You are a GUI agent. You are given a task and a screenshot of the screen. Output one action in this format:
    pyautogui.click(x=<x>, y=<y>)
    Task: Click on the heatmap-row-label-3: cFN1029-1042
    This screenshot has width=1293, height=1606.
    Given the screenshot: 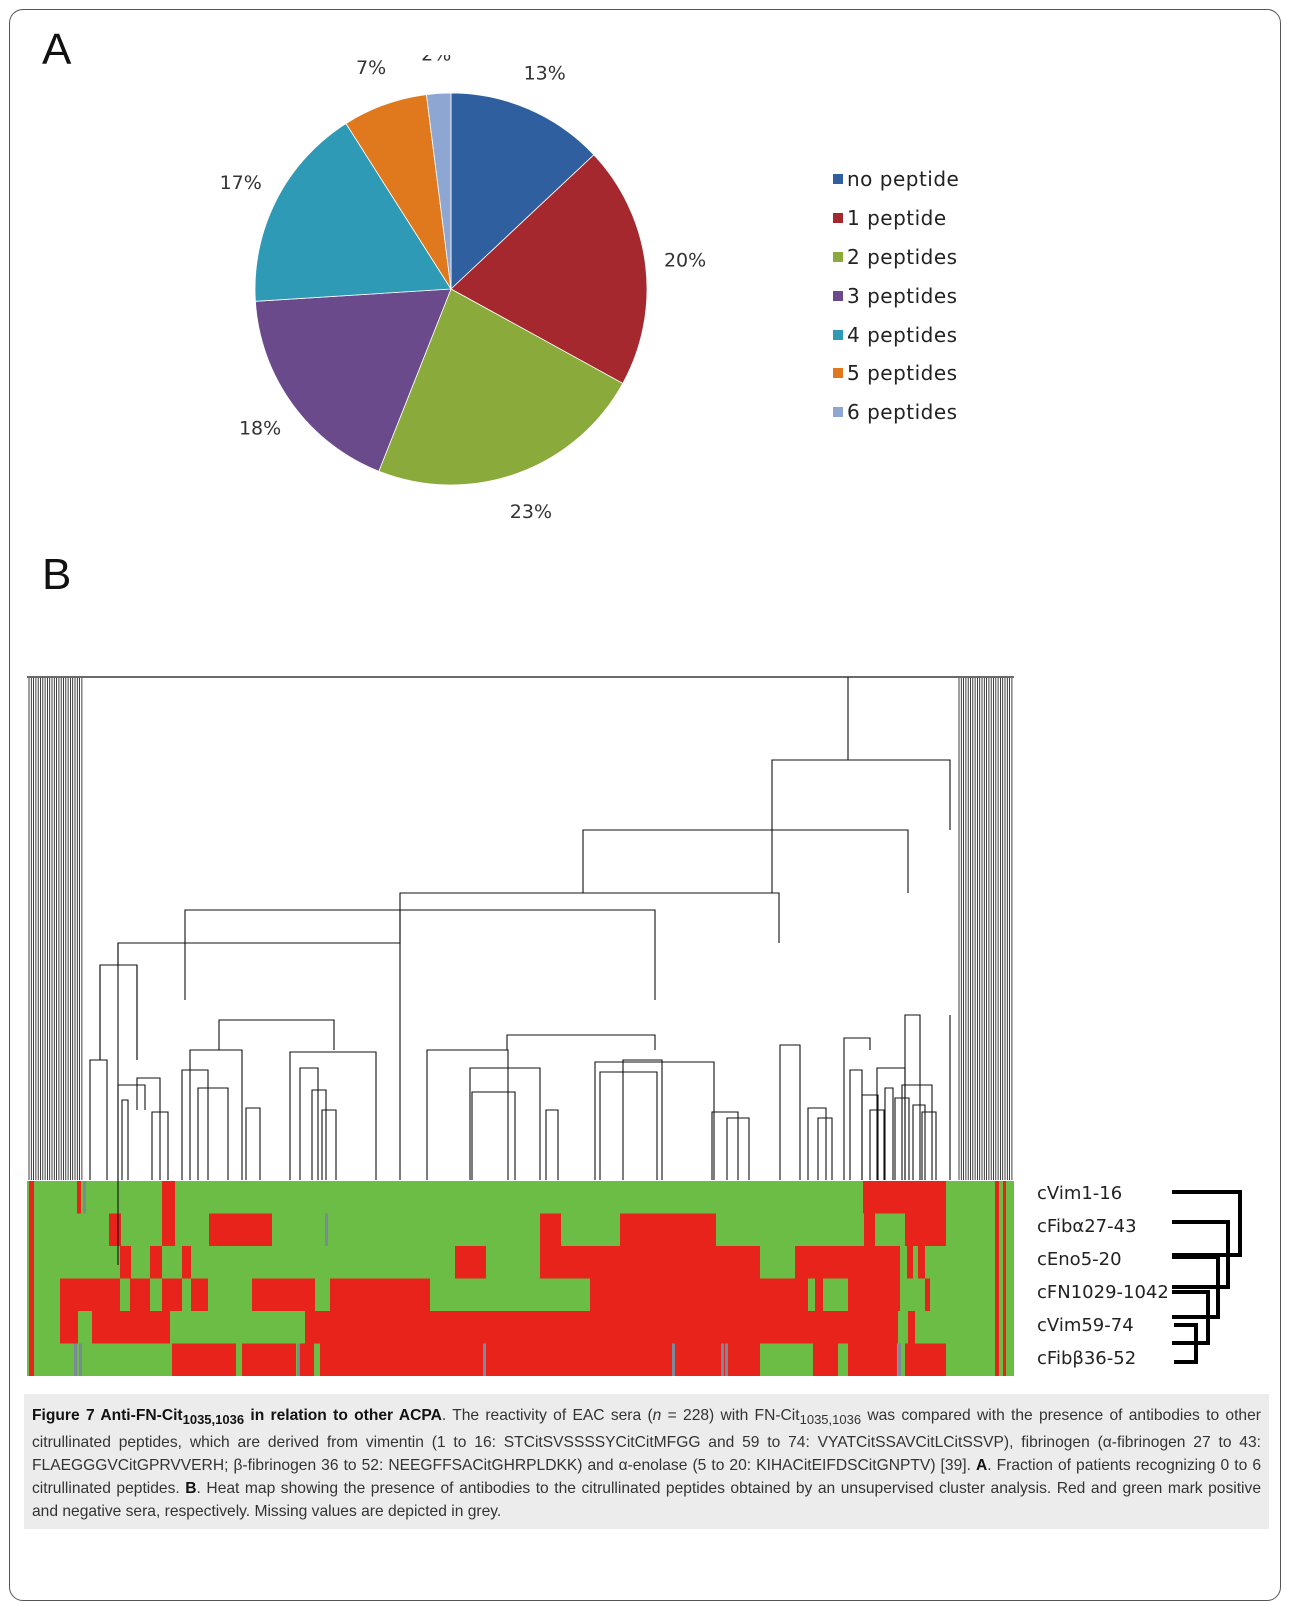 What is the action you would take?
    pyautogui.click(x=1103, y=1292)
    